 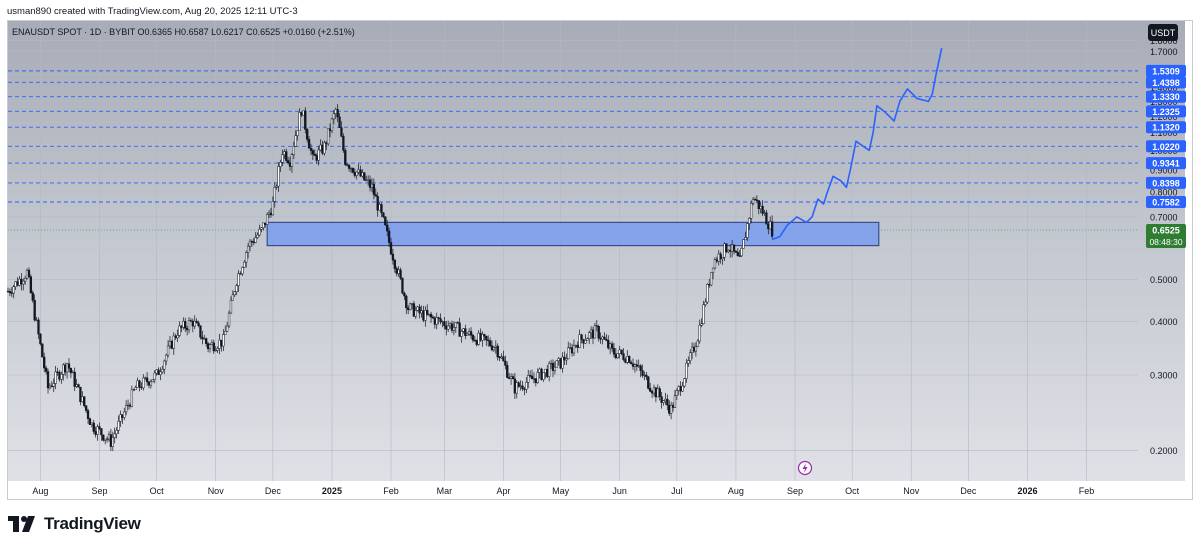 What do you see at coordinates (1164, 322) in the screenshot?
I see `y-tick-label: 0.4000` at bounding box center [1164, 322].